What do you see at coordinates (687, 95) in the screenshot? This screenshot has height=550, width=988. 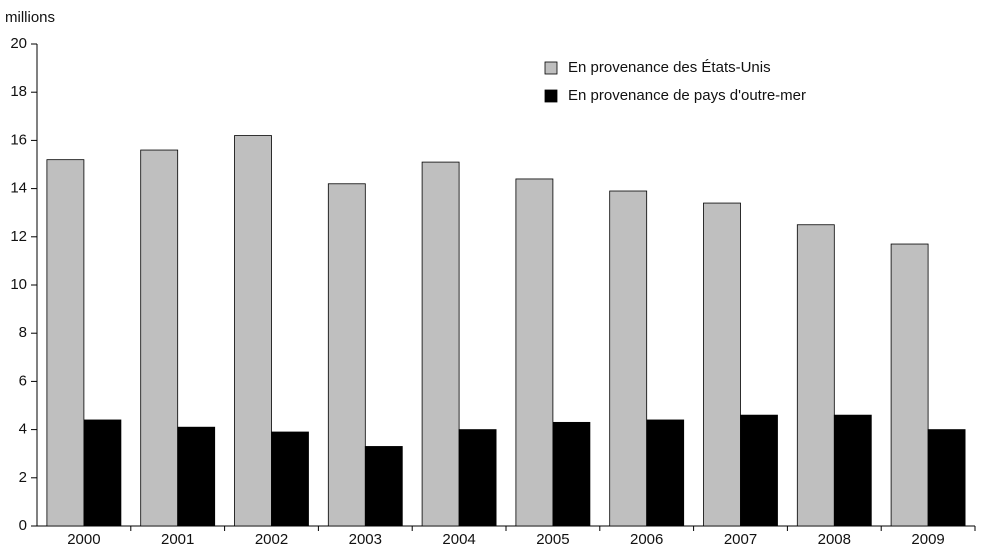 I see `legend-label: En provenance de pays d'outre-mer` at bounding box center [687, 95].